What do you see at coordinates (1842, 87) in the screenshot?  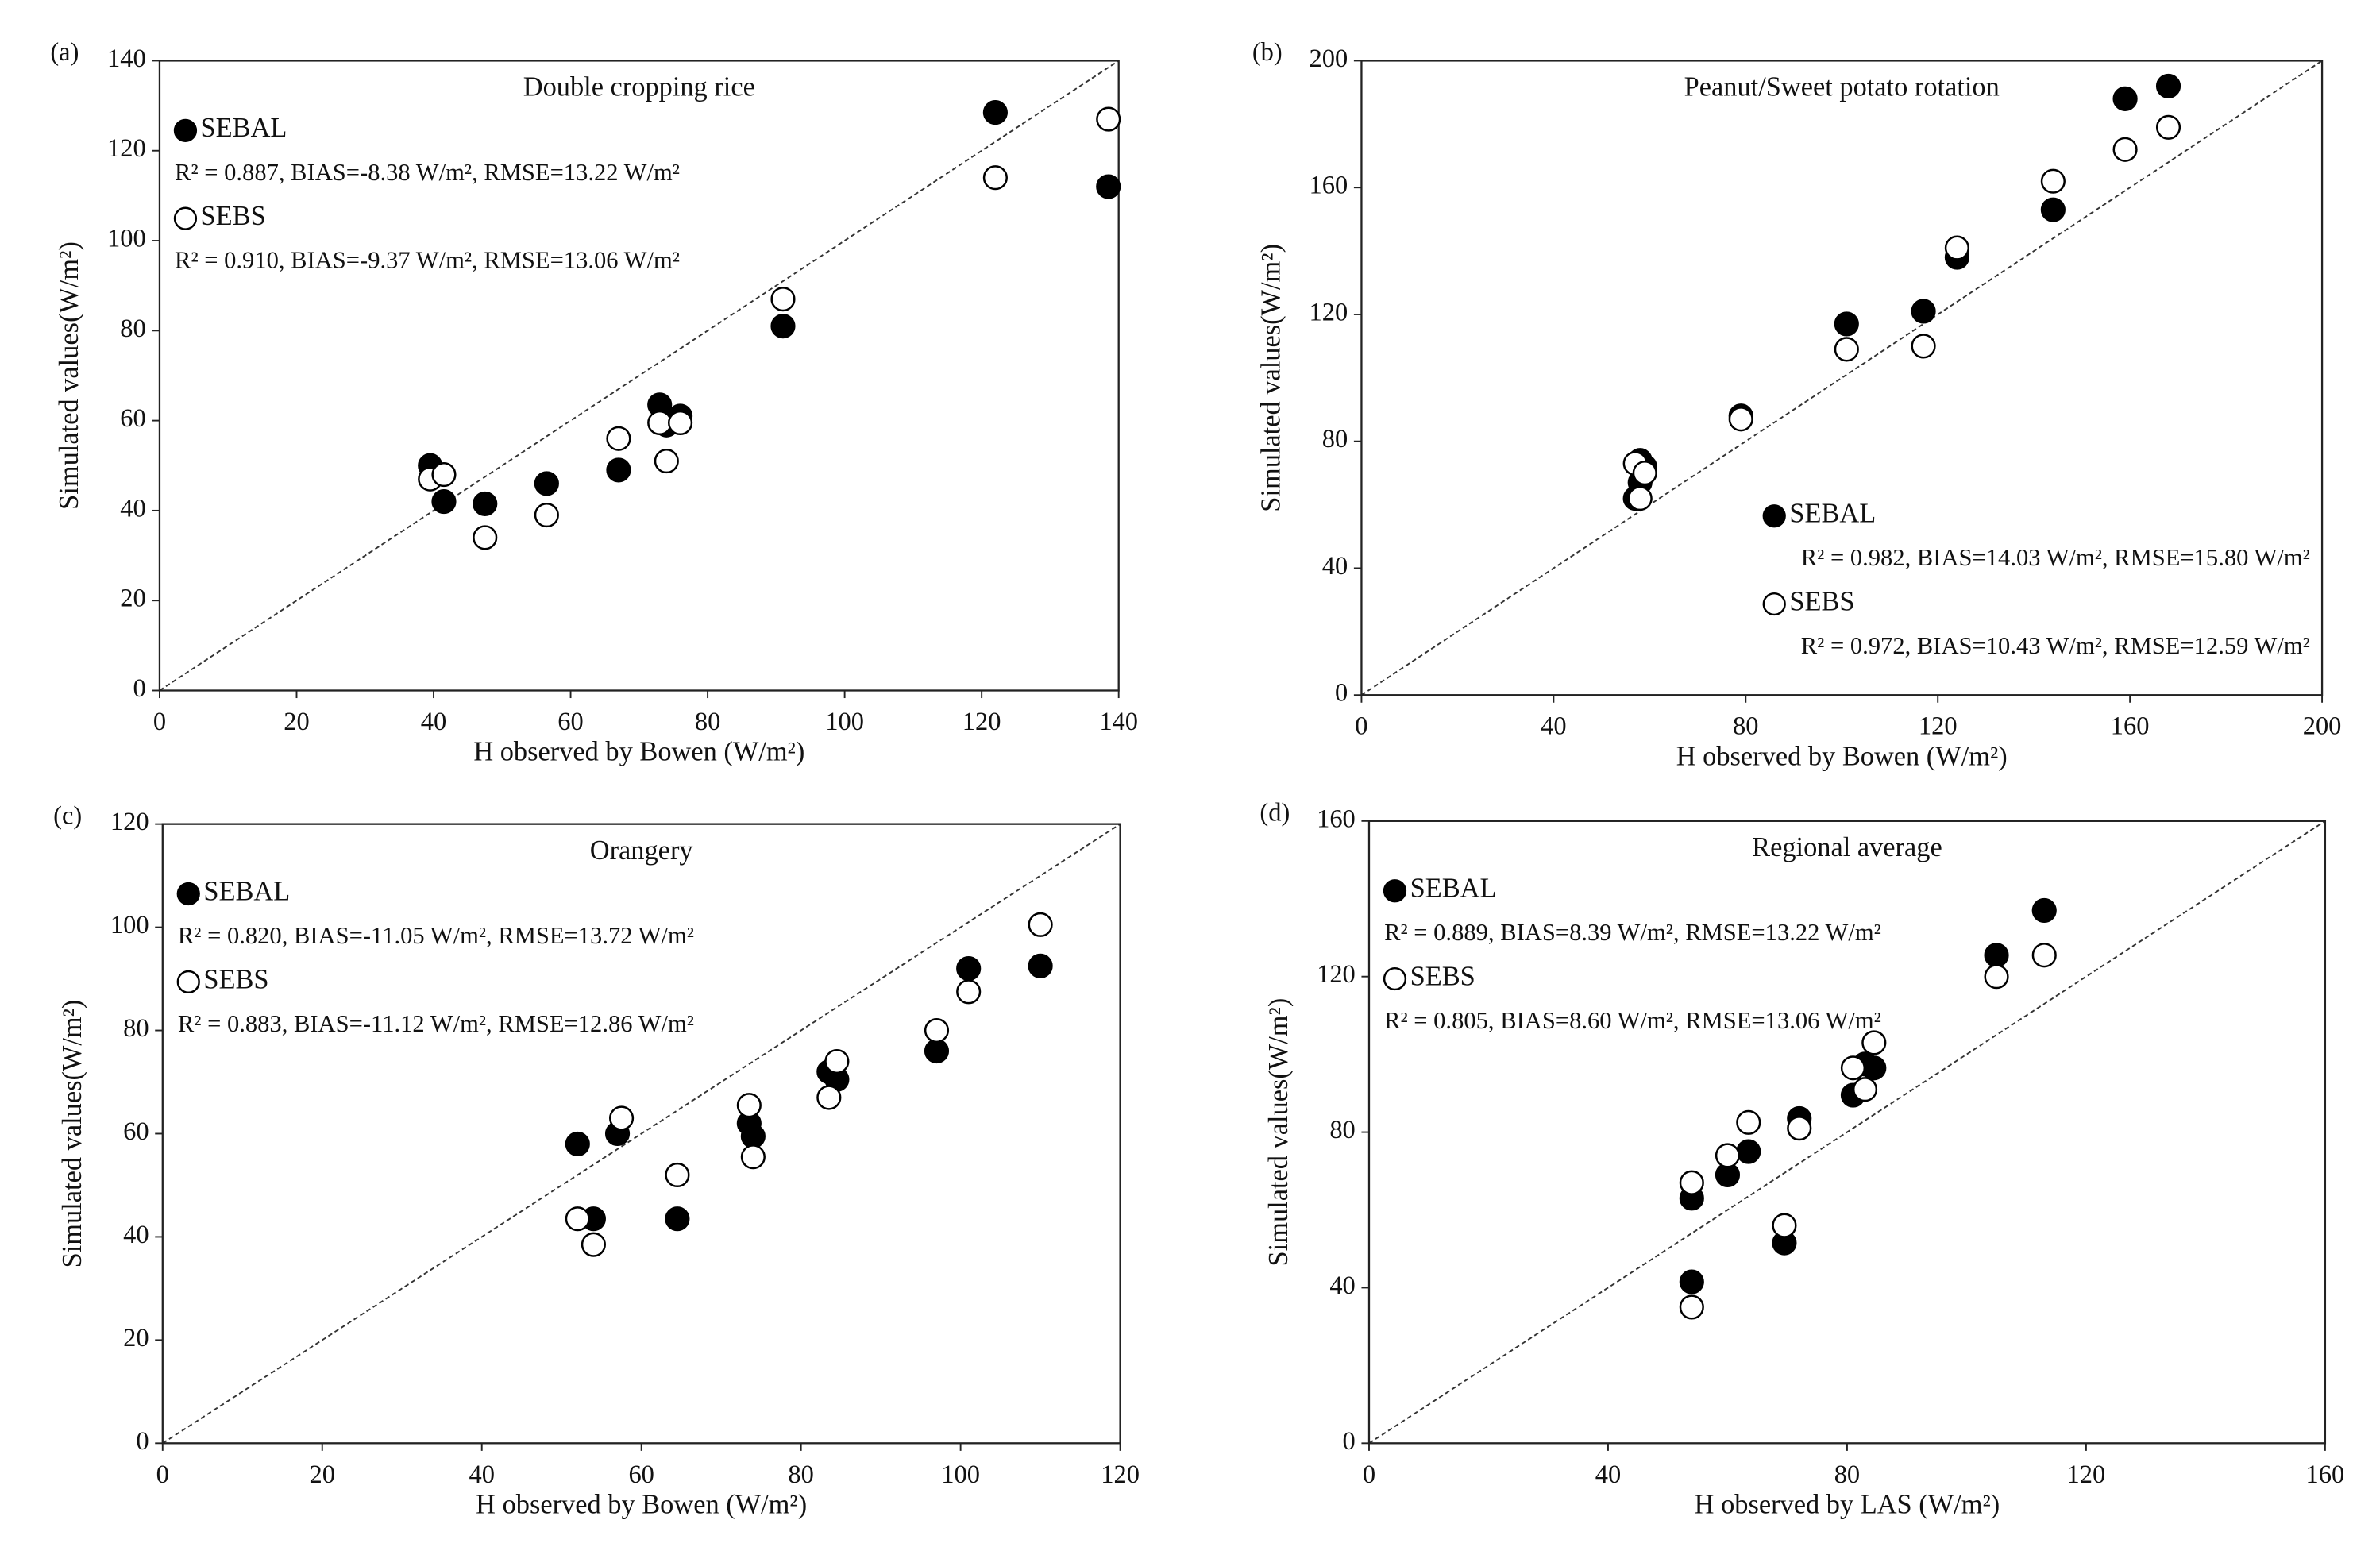 I see `chart-title: Peanut/Sweet potato rotation` at bounding box center [1842, 87].